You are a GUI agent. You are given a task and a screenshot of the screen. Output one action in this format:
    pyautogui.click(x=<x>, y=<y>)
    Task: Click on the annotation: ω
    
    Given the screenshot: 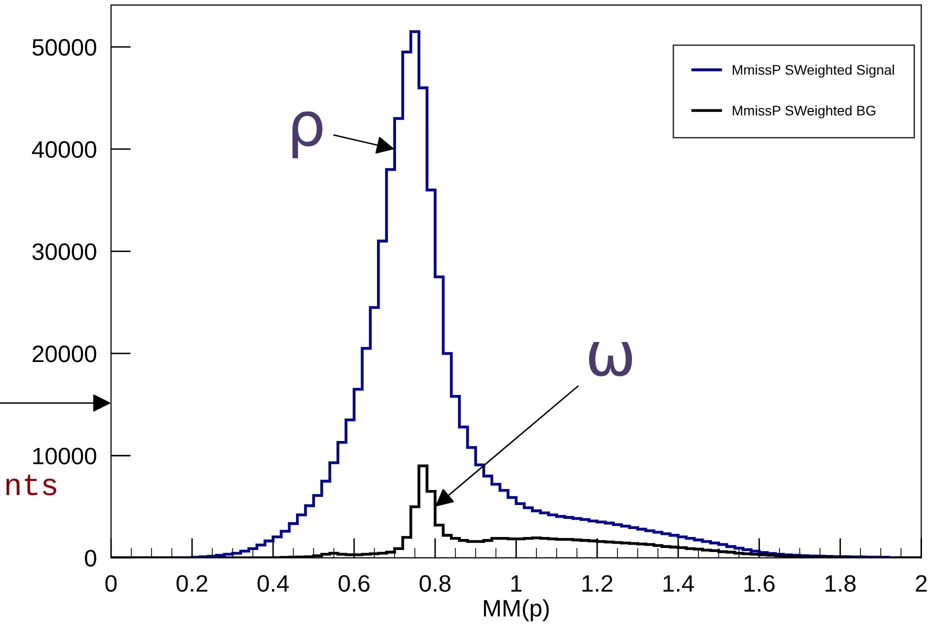 What is the action you would take?
    pyautogui.click(x=610, y=359)
    